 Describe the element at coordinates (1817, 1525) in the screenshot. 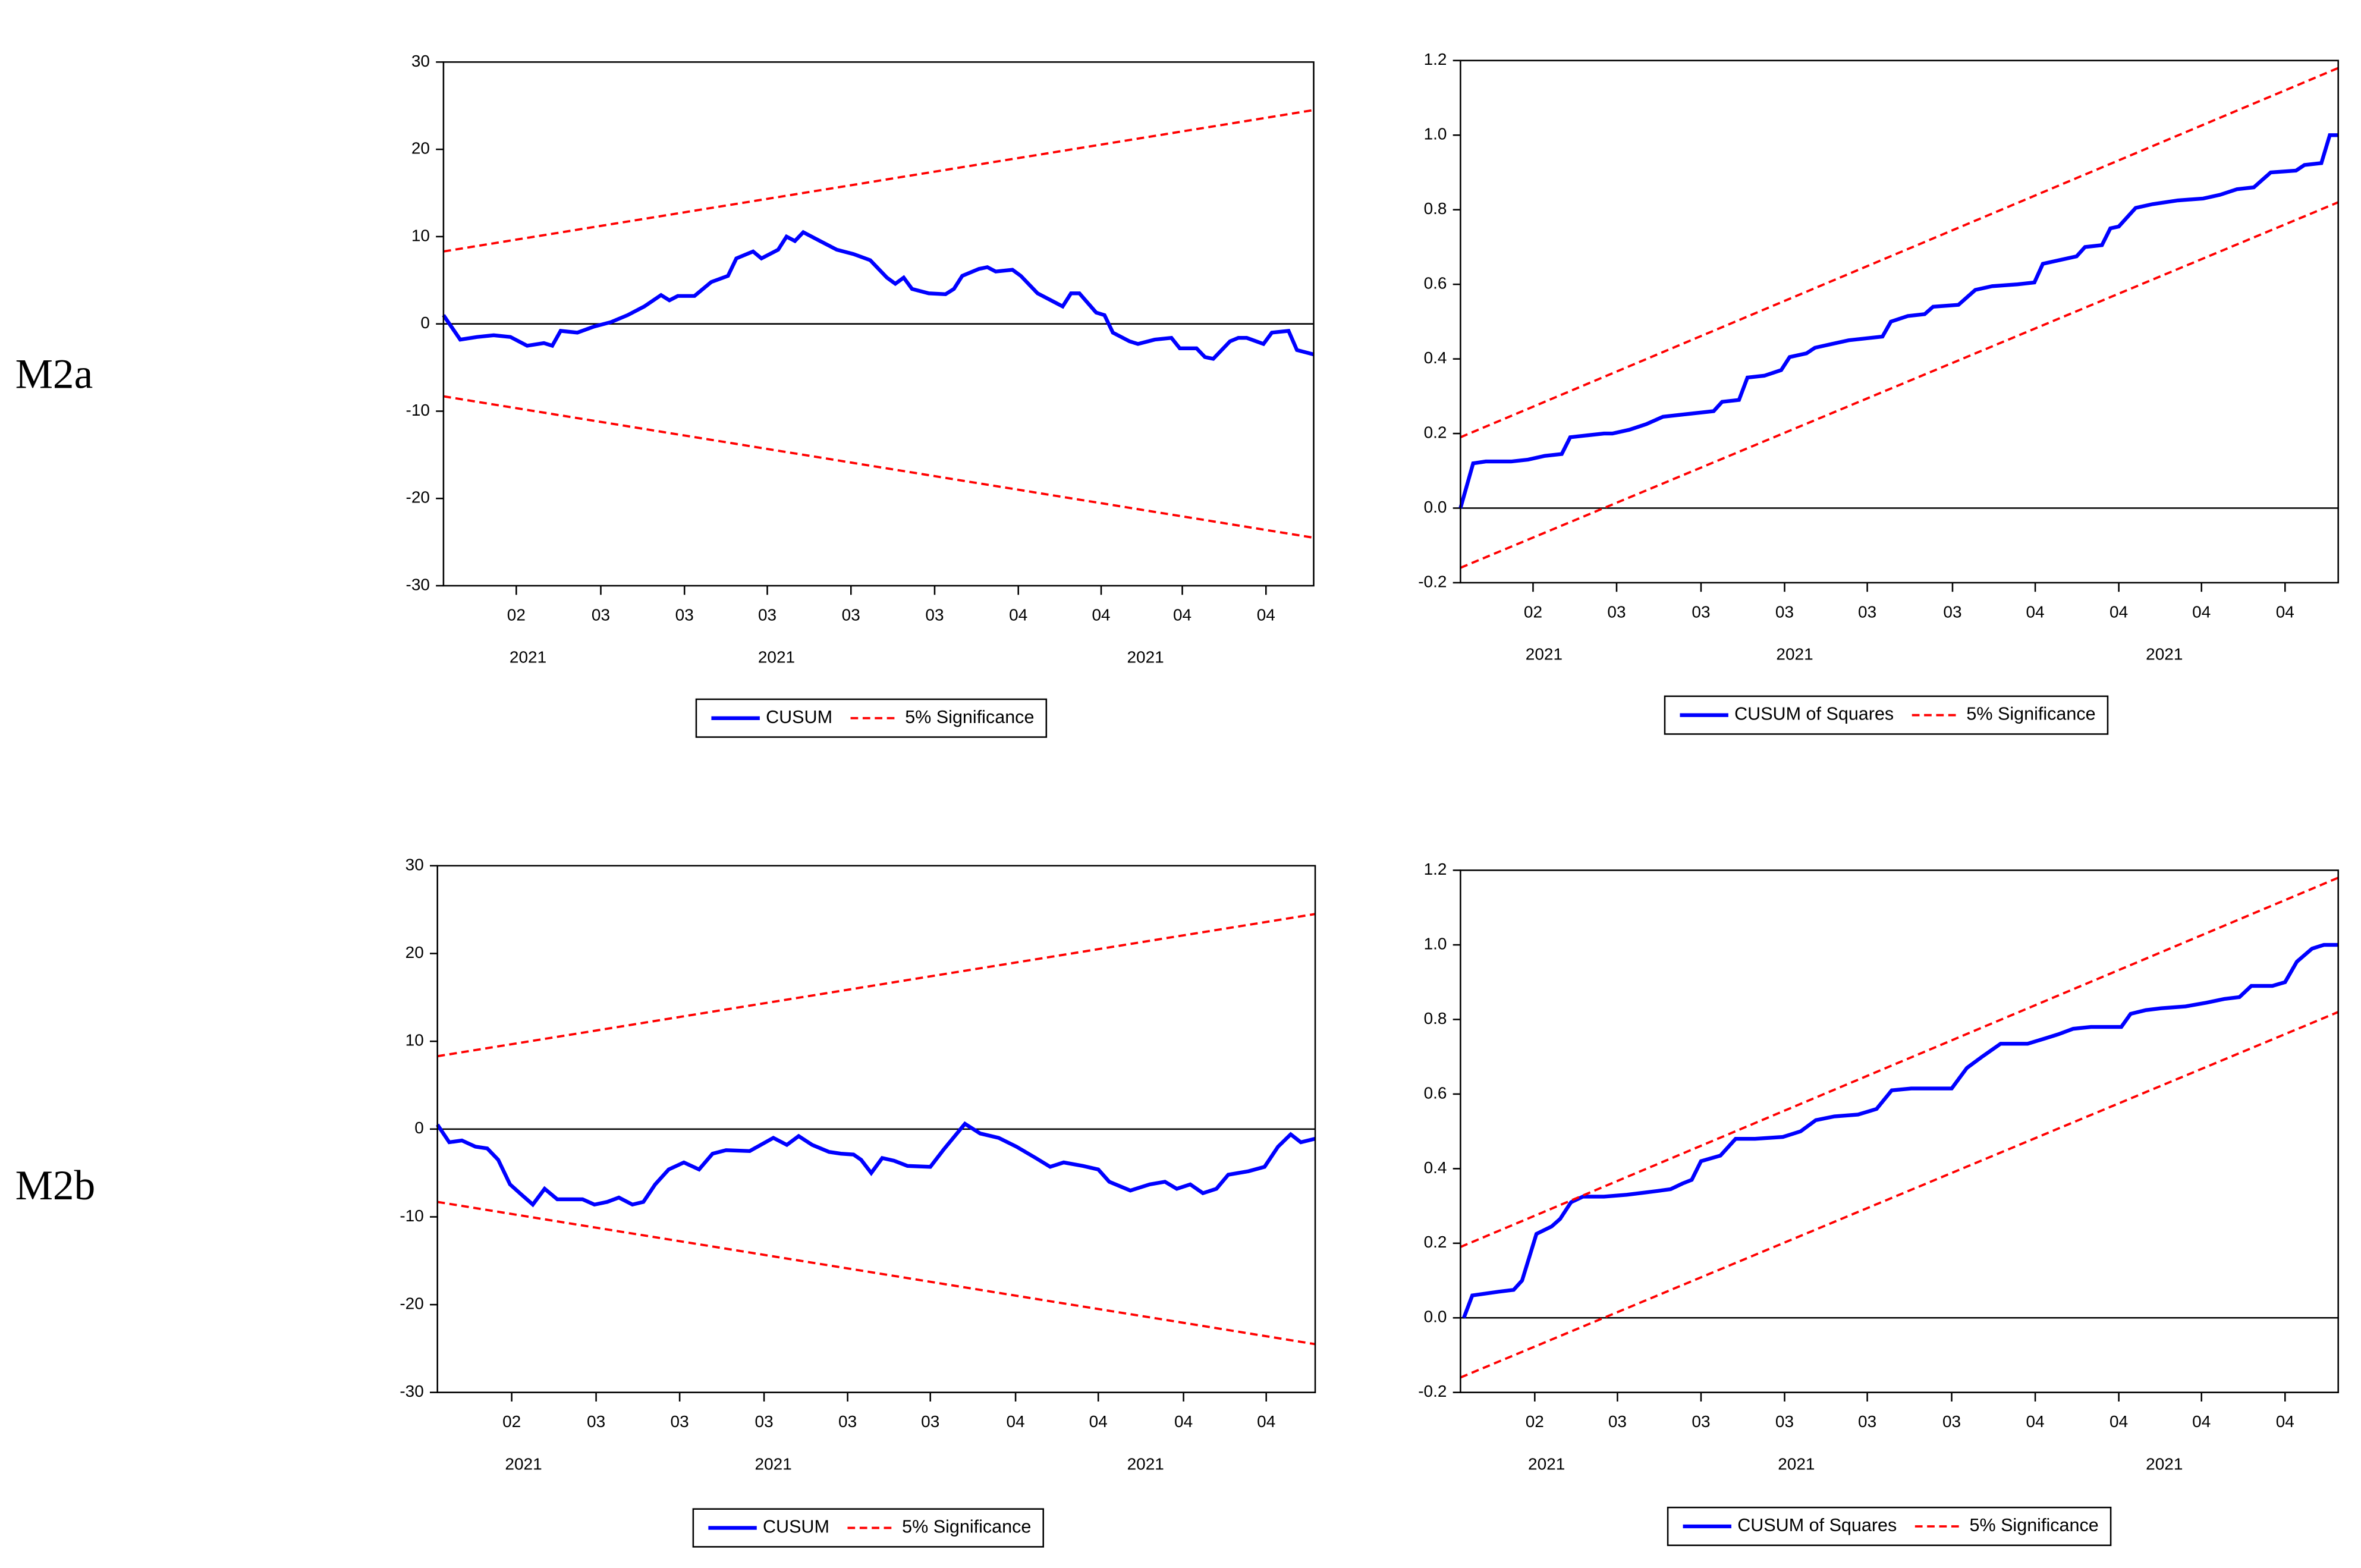

I see `legend-label: CUSUM of Squares` at that location.